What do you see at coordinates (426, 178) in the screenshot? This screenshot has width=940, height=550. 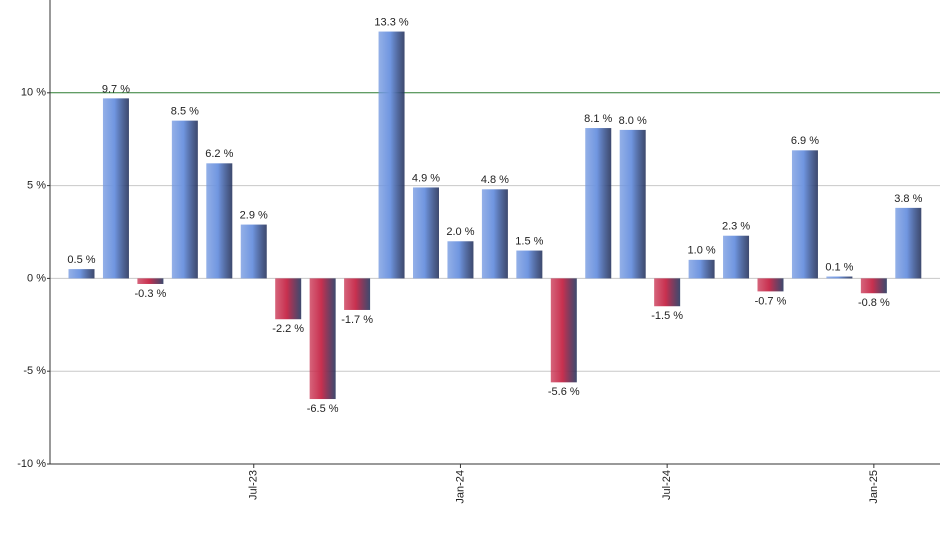 I see `data-label: 4.9 %` at bounding box center [426, 178].